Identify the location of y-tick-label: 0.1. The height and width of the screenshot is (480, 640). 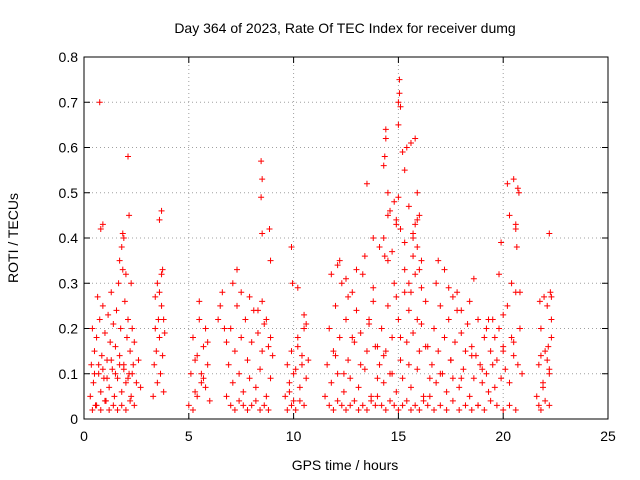
(69, 374).